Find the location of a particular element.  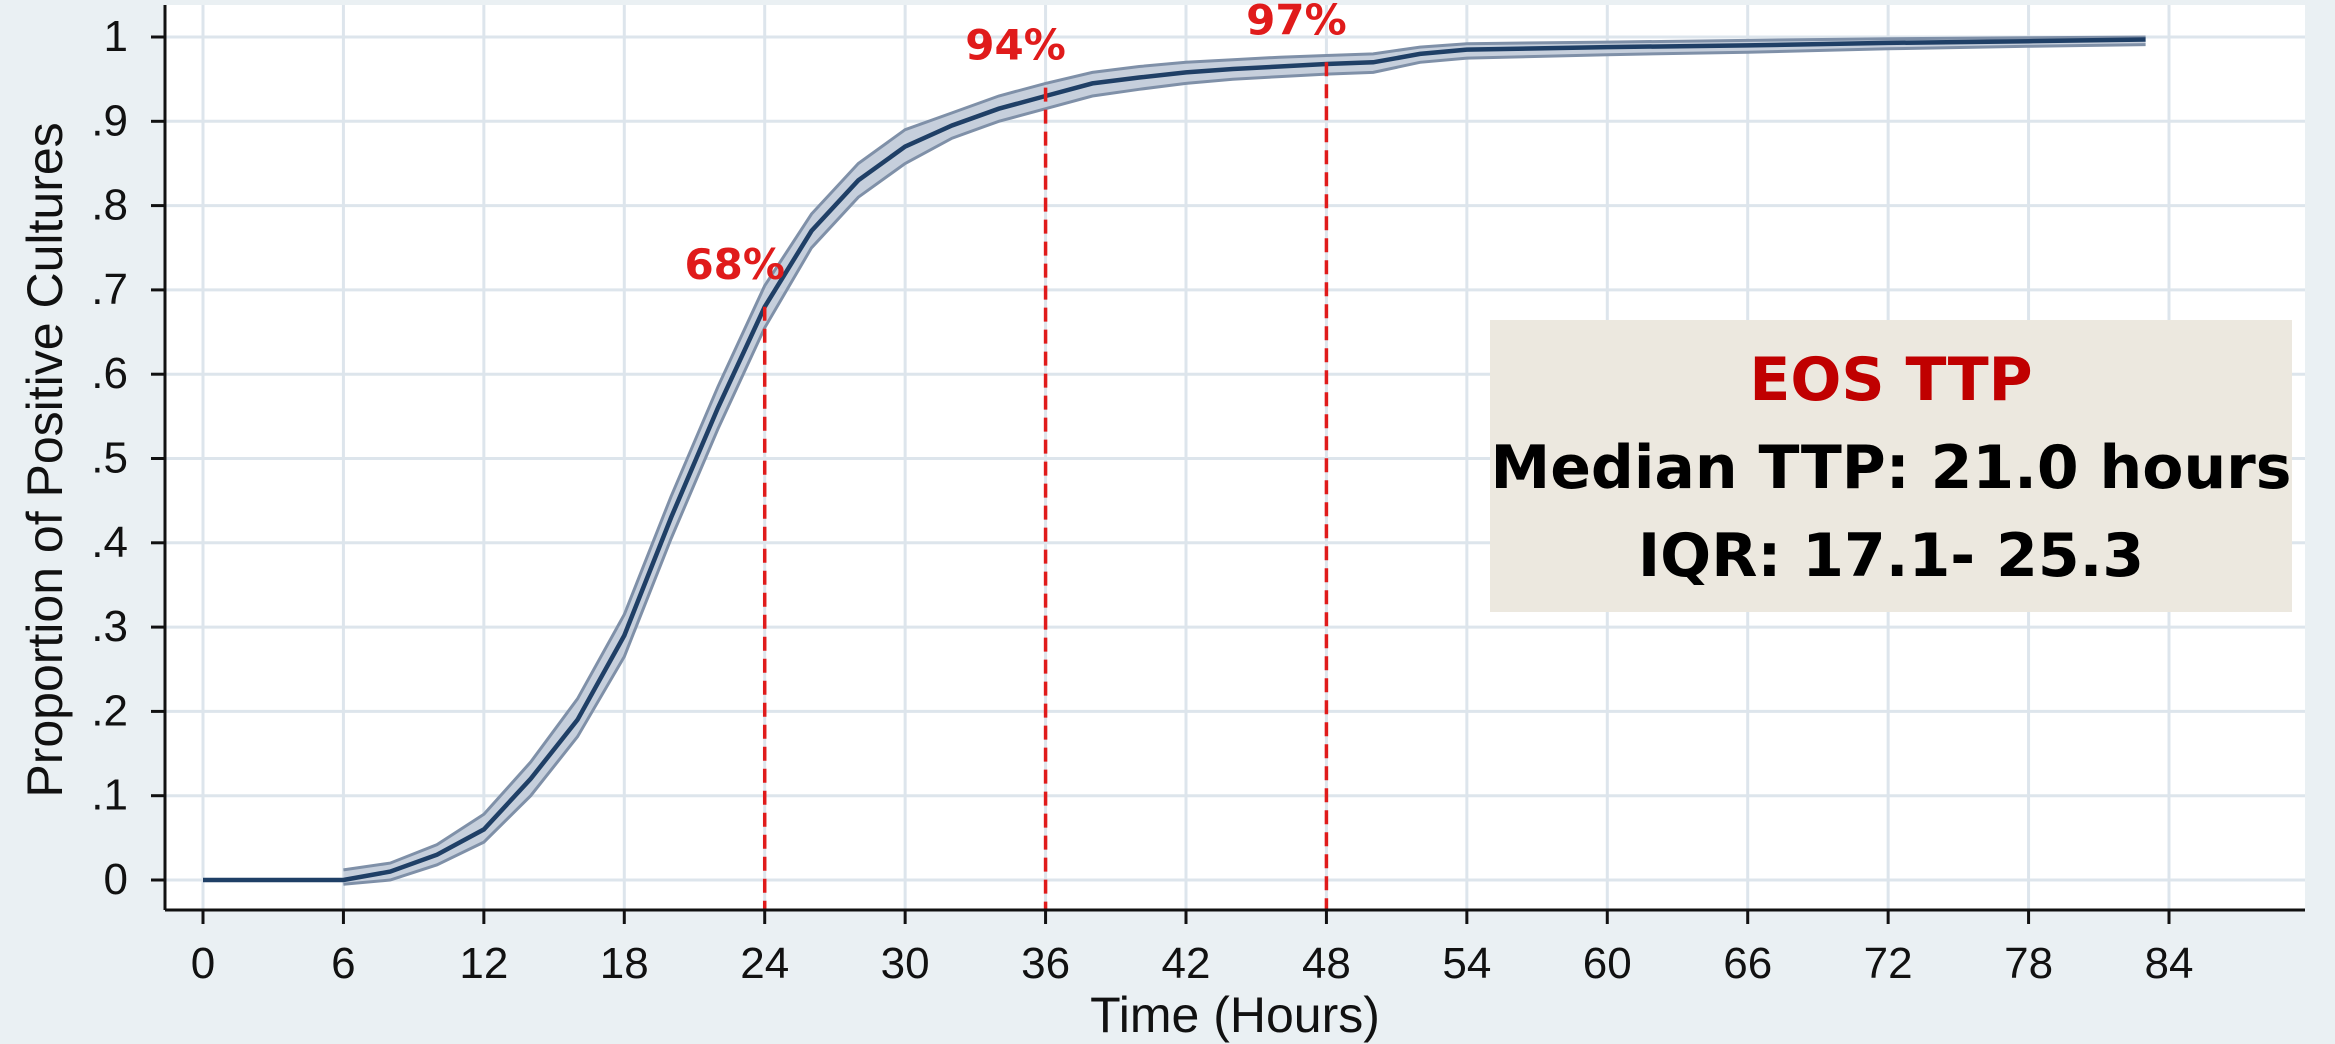

y-tick-label: .3 is located at coordinates (109, 626).